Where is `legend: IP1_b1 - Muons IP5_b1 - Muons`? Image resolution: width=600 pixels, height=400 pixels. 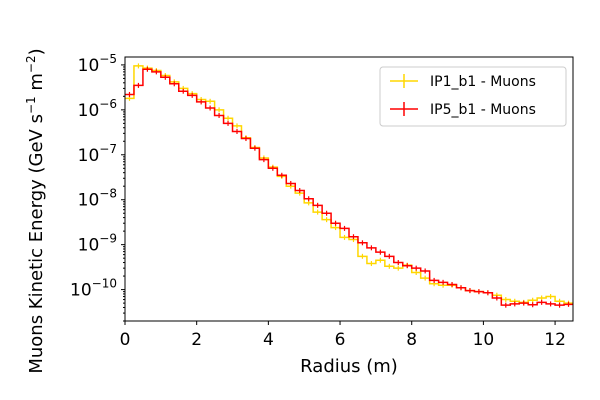
legend: IP1_b1 - Muons IP5_b1 - Muons is located at coordinates (473, 96).